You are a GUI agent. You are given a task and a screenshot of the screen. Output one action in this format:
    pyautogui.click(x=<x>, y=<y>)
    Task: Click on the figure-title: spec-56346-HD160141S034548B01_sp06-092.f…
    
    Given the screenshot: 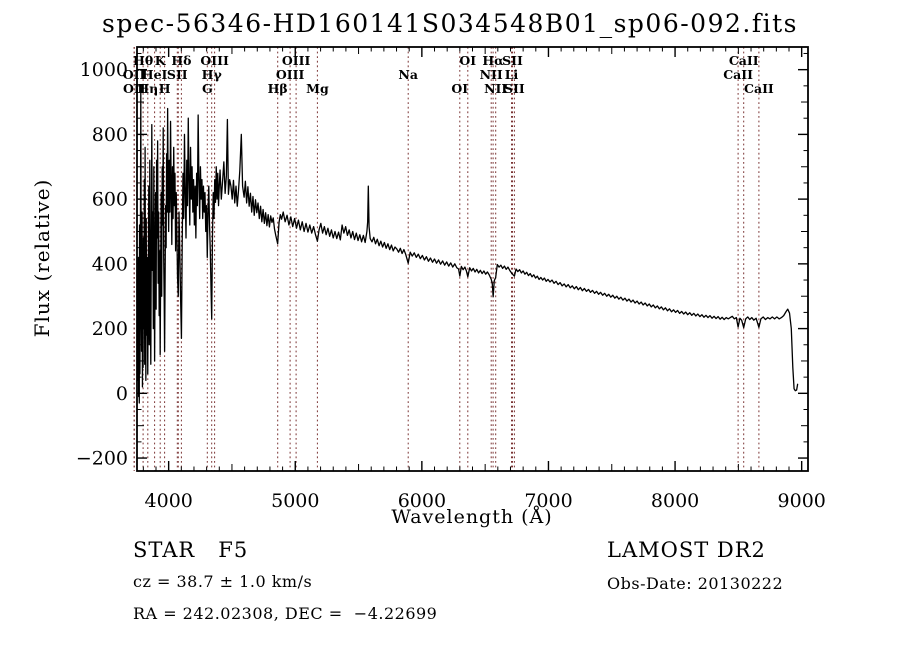 What is the action you would take?
    pyautogui.click(x=450, y=23)
    